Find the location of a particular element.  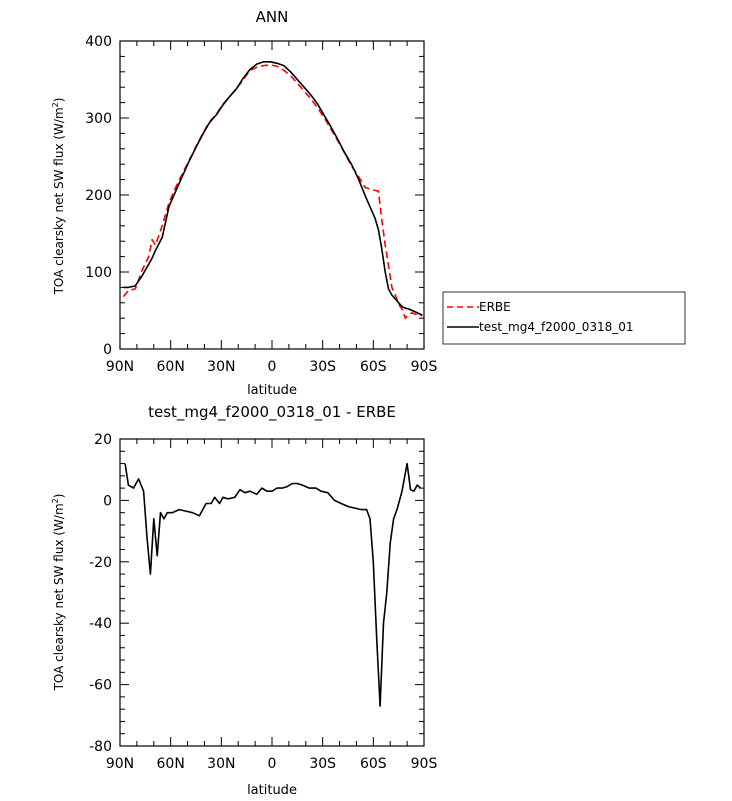

top-x-axis-label: latitude is located at coordinates (272, 390).